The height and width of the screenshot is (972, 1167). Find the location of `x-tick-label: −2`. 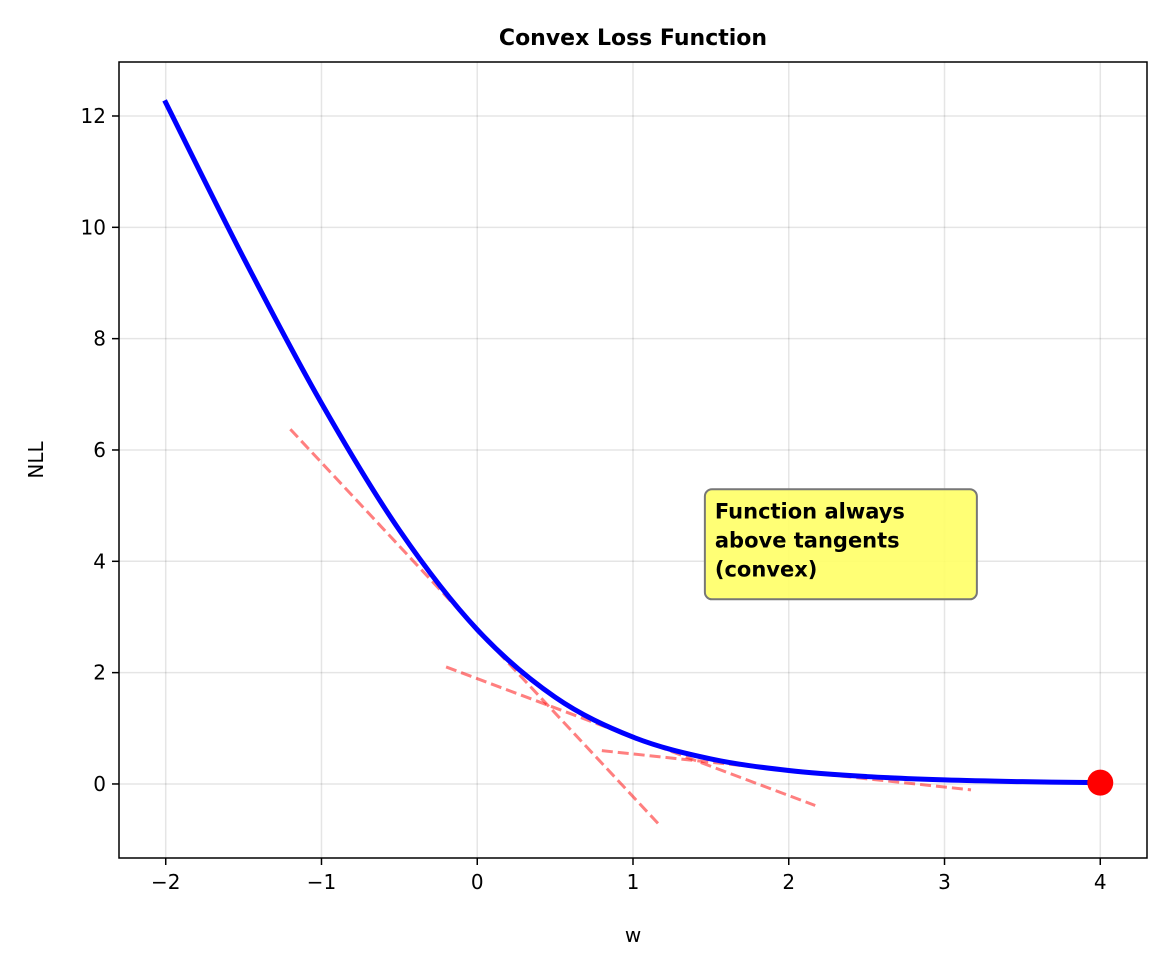

x-tick-label: −2 is located at coordinates (165, 882).